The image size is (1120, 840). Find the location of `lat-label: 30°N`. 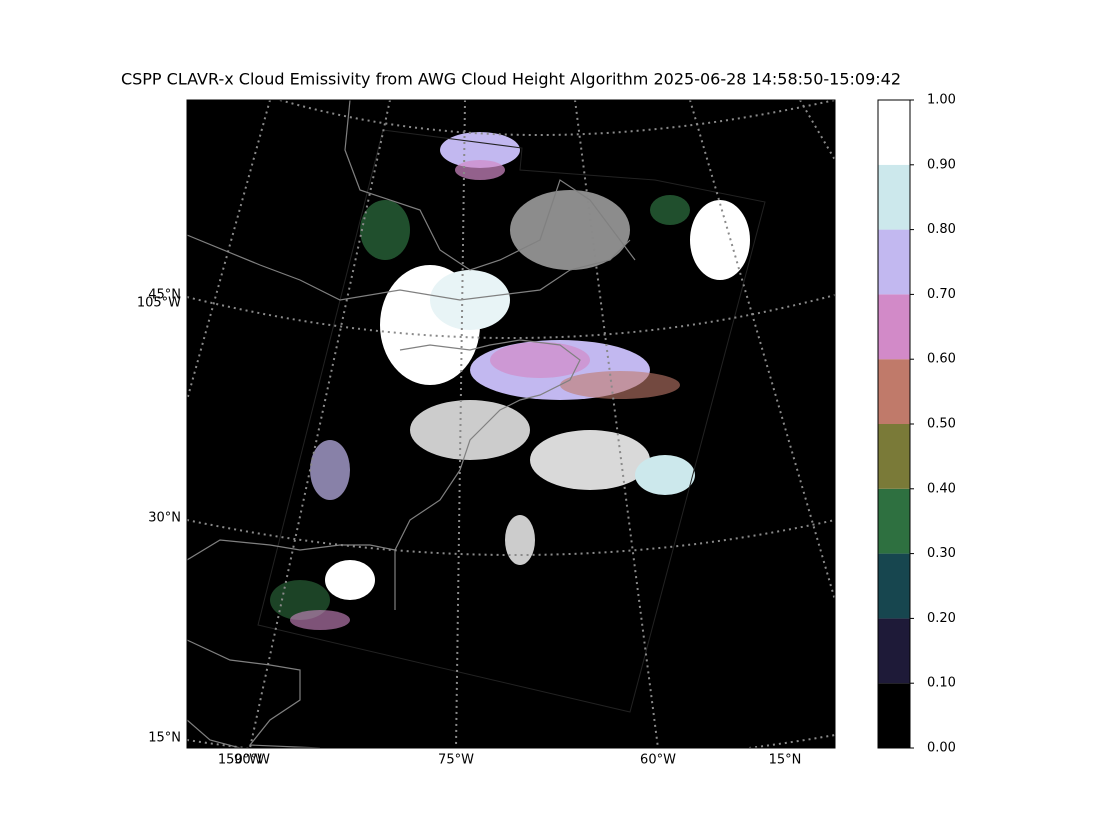

lat-label: 30°N is located at coordinates (164, 518).